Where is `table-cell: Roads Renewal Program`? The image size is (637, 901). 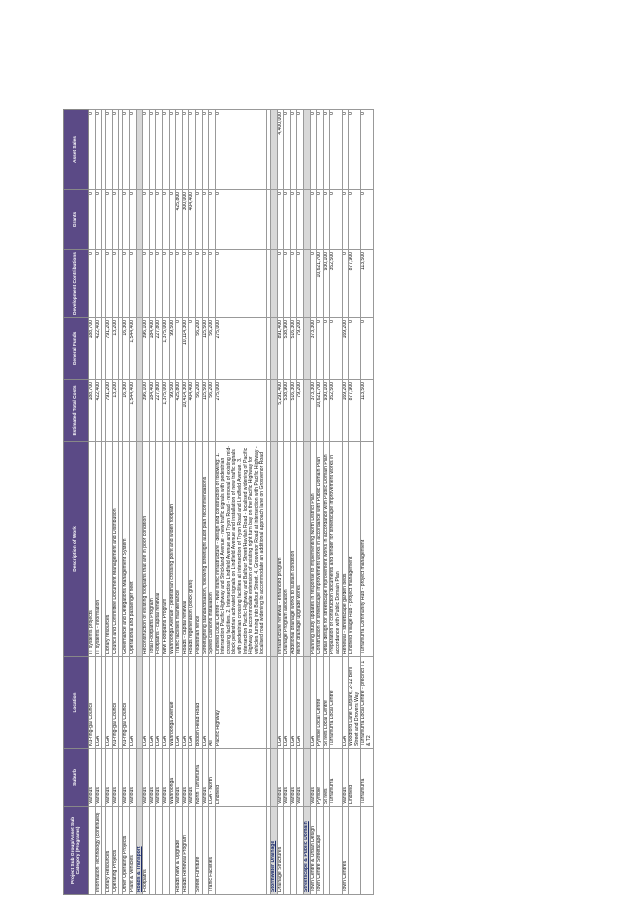 table-cell: Roads Renewal Program is located at coordinates (185, 850).